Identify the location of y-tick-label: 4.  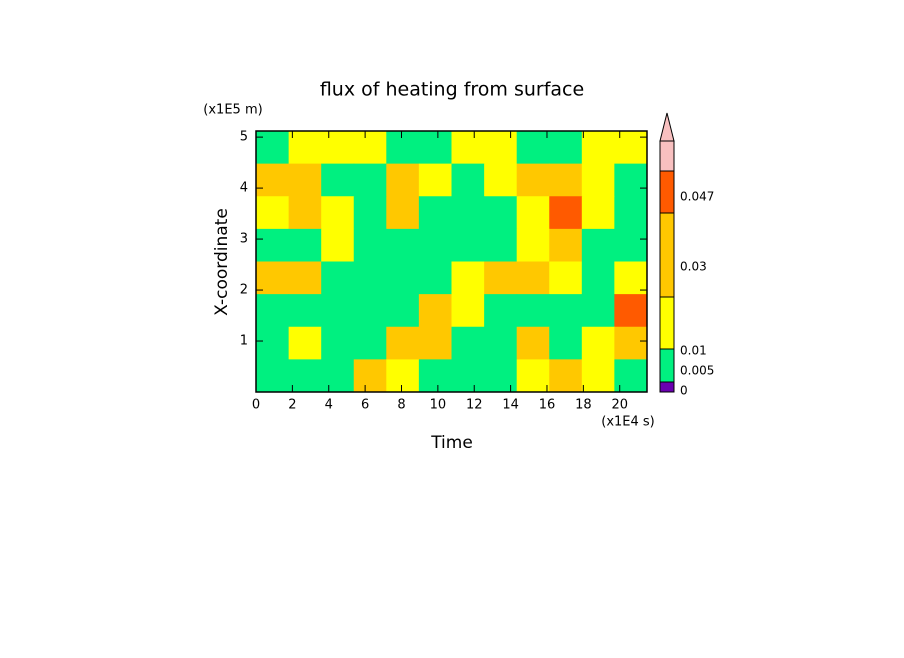
(244, 188).